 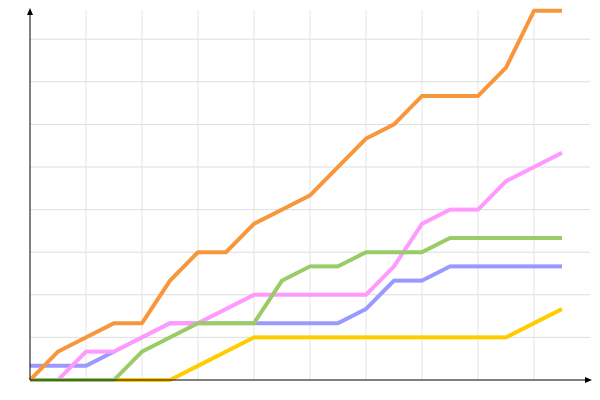 What do you see at coordinates (30, 11) in the screenshot?
I see `y-axis-arrow` at bounding box center [30, 11].